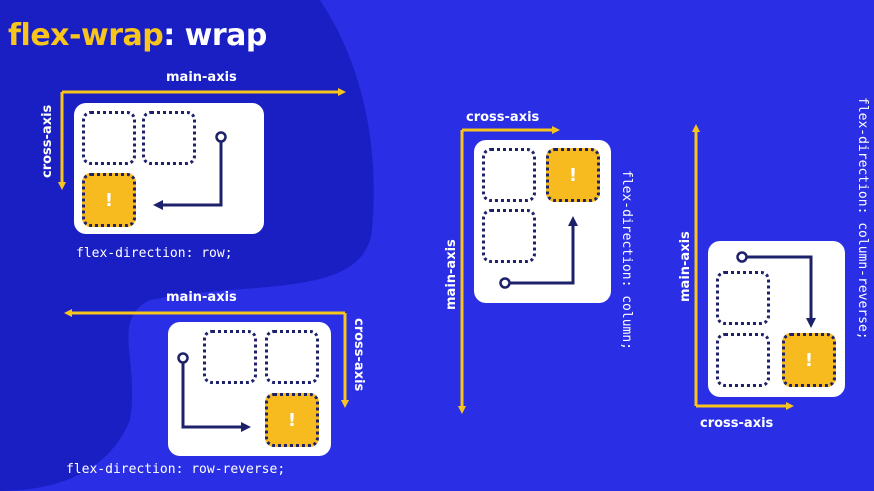 The image size is (874, 491). Describe the element at coordinates (862, 218) in the screenshot. I see `column-reverse-code-label: flex-direction: column-reverse;` at that location.